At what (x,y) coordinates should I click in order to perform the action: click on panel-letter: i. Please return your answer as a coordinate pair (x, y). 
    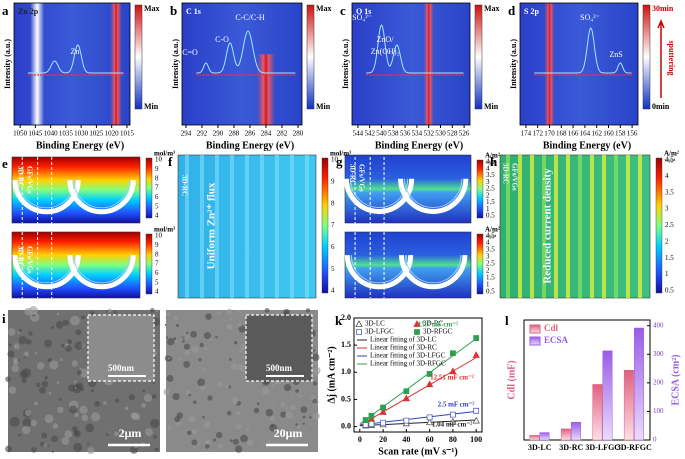
    Looking at the image, I should click on (4, 318).